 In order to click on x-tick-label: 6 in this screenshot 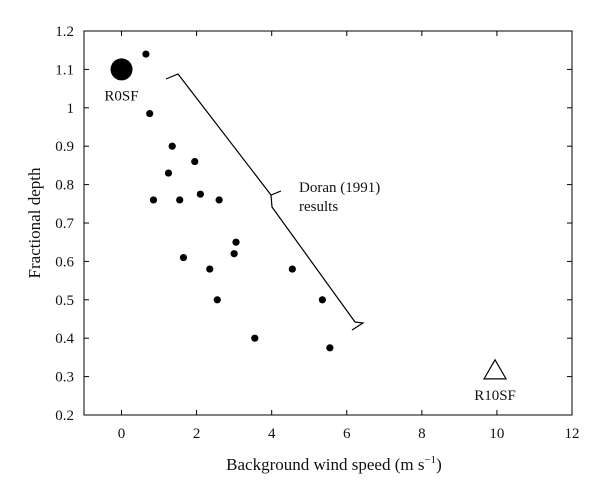, I will do `click(347, 434)`.